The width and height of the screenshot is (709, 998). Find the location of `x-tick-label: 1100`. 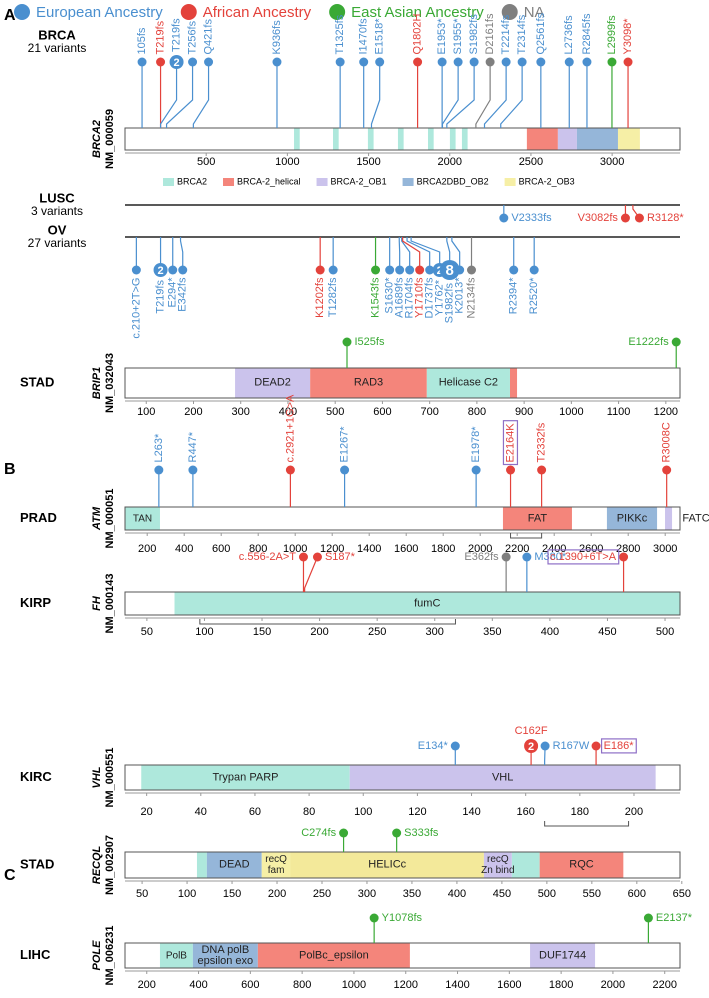

x-tick-label: 1100 is located at coordinates (619, 412).